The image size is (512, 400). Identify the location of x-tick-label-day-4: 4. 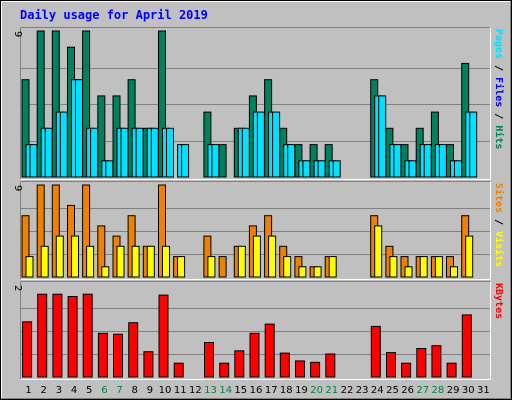
(74, 390).